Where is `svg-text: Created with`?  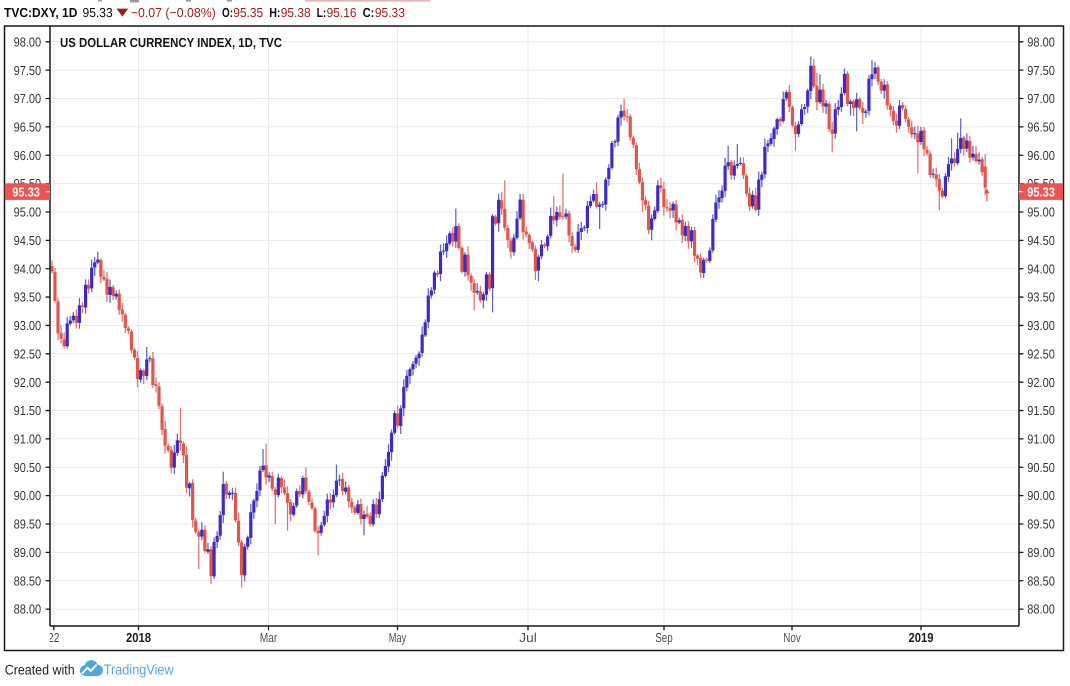 svg-text: Created with is located at coordinates (40, 670).